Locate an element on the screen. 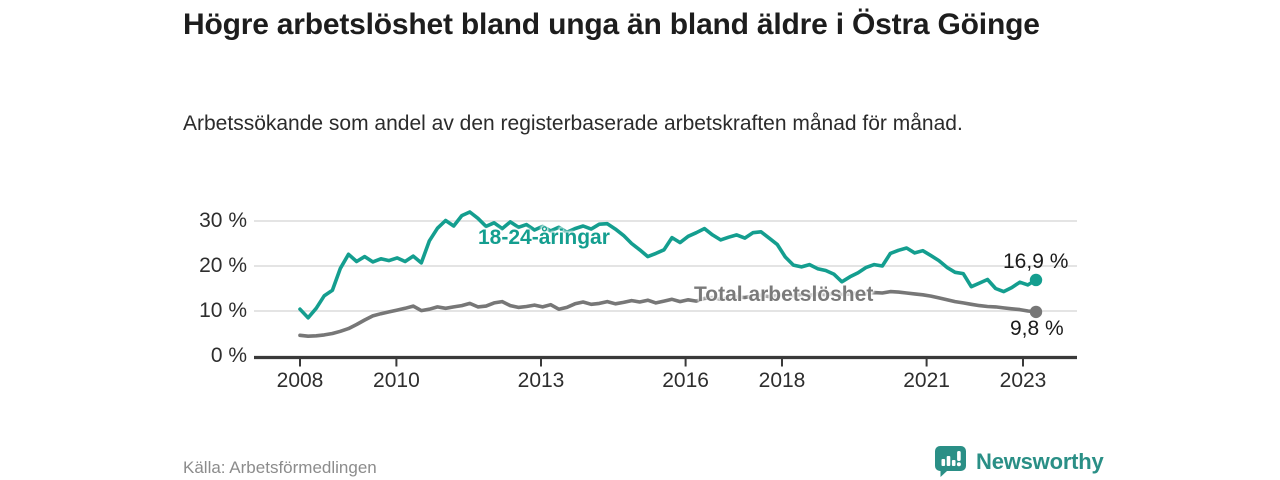  series-label-youth: 18-24-åringar is located at coordinates (544, 237).